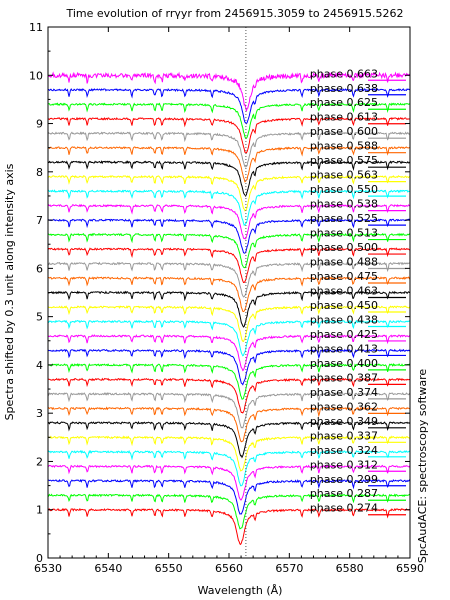  I want to click on y-tick-label: 2, so click(39, 461).